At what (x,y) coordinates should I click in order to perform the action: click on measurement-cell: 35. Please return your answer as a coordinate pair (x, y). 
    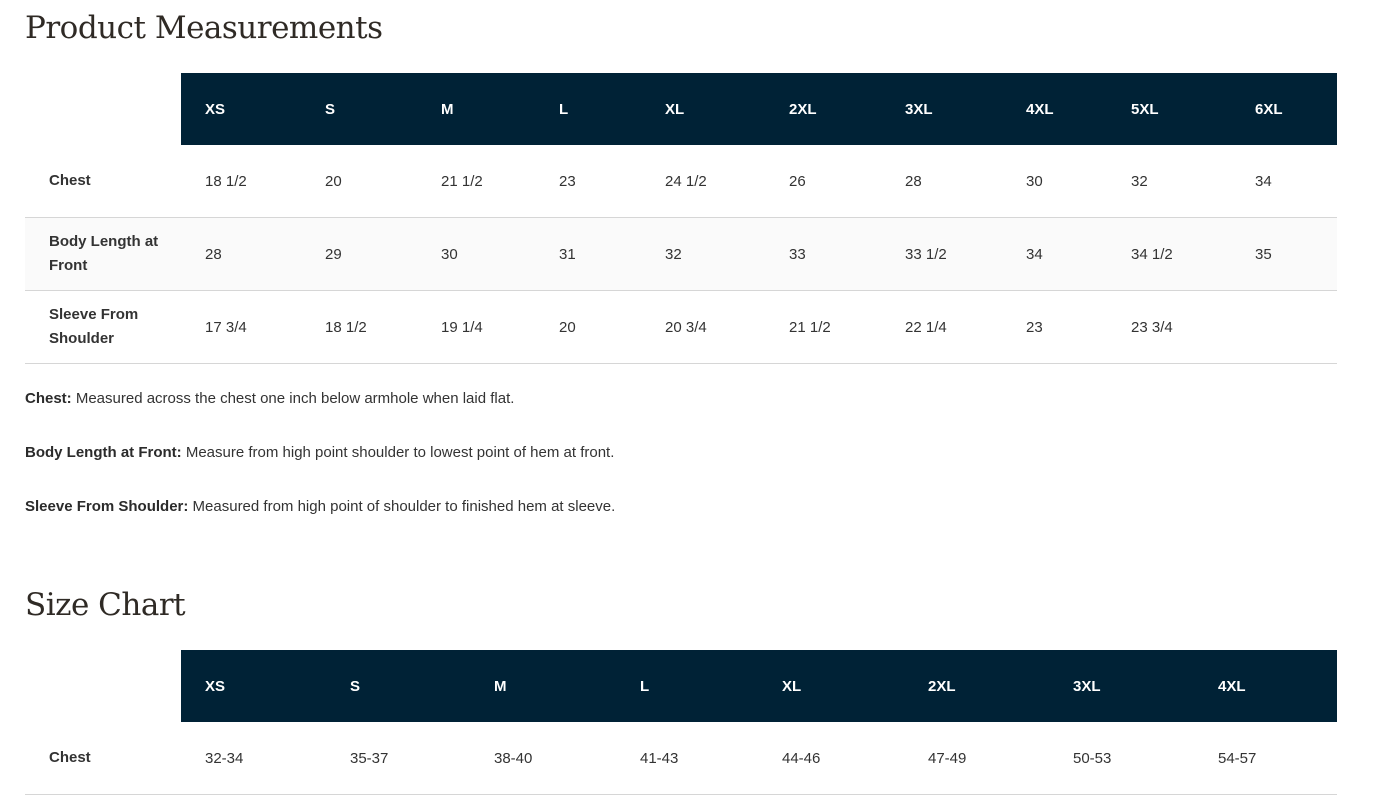
    Looking at the image, I should click on (1284, 254).